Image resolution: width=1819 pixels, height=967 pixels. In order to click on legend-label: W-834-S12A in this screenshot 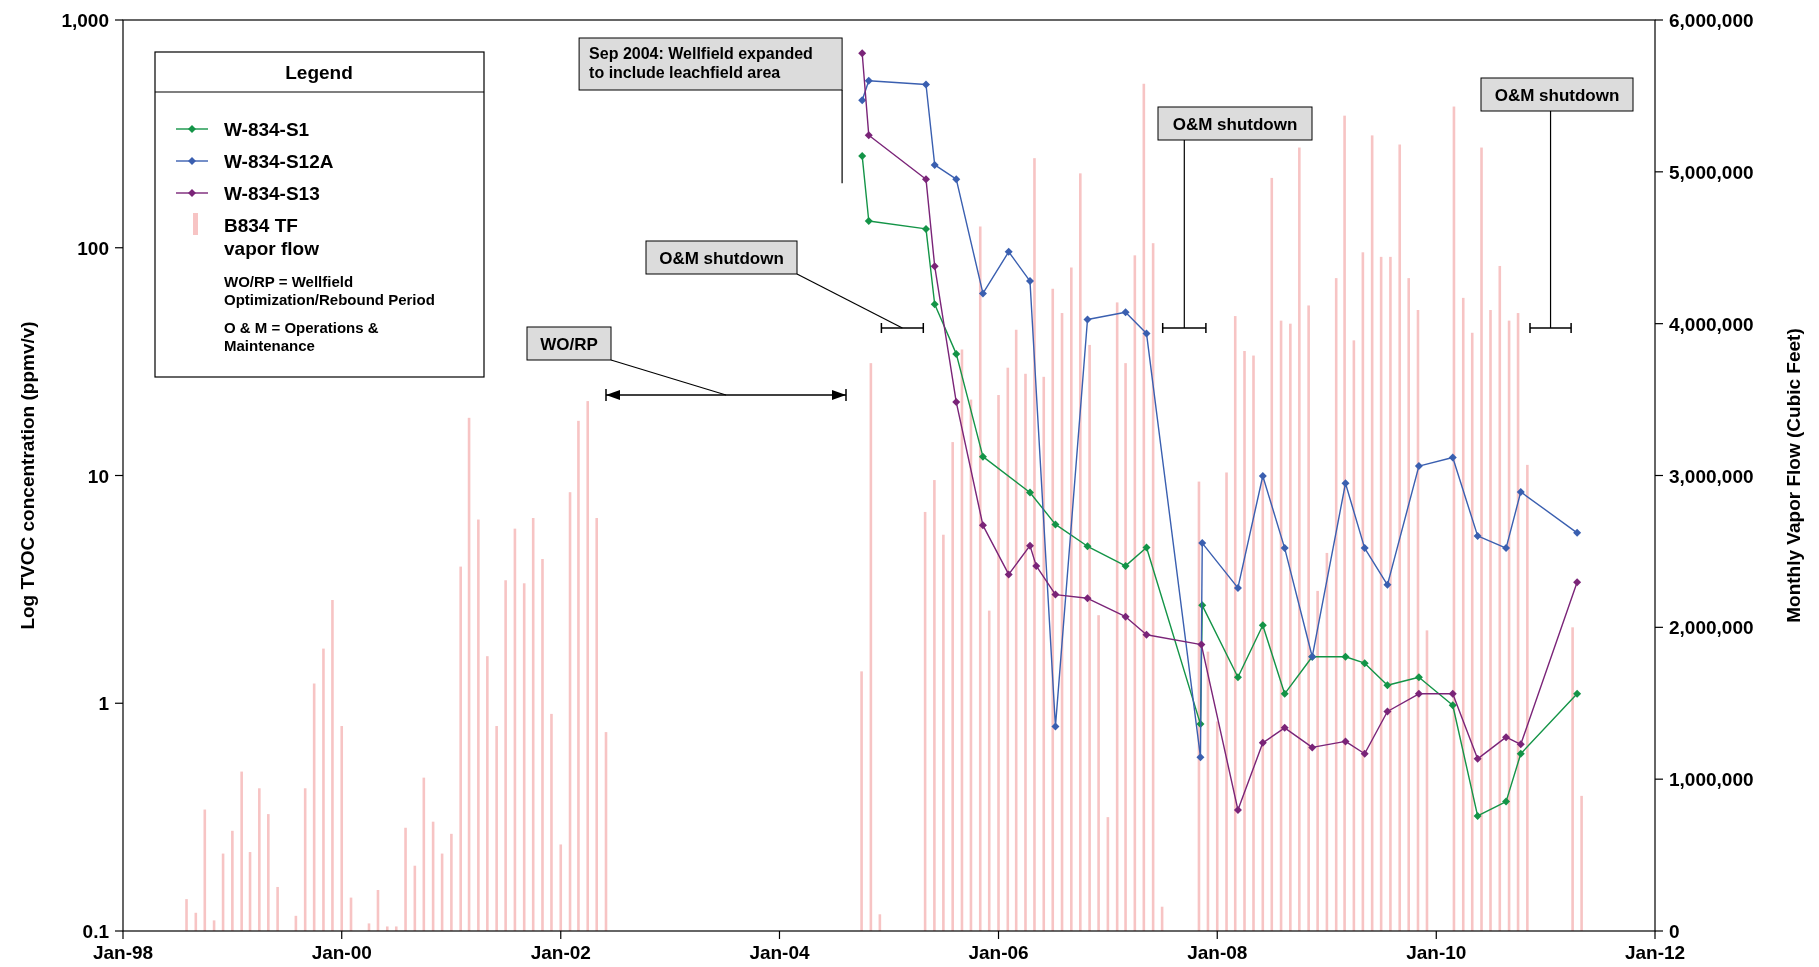, I will do `click(279, 161)`.